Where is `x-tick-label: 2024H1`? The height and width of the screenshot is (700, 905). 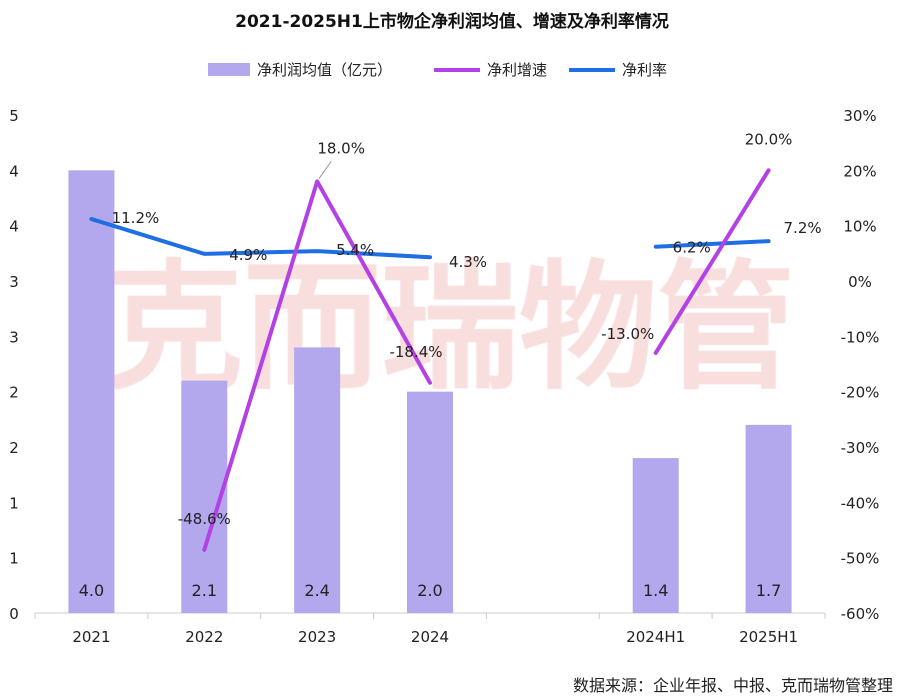 x-tick-label: 2024H1 is located at coordinates (655, 637).